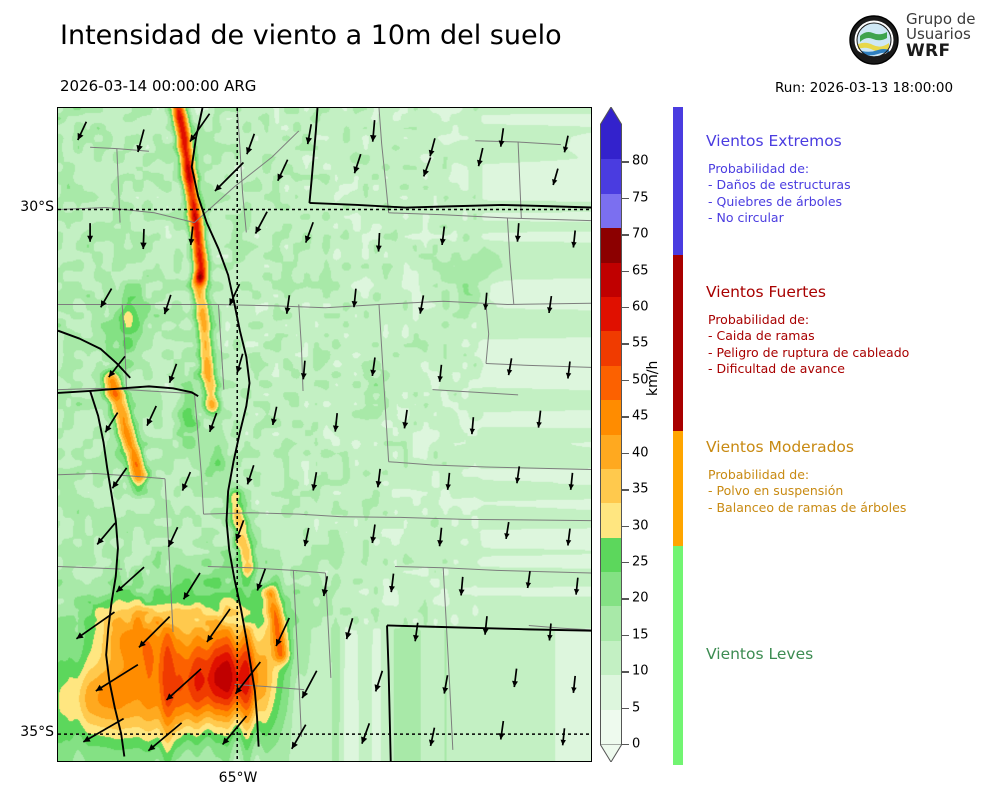 This screenshot has height=800, width=1000. Describe the element at coordinates (928, 50) in the screenshot. I see `logo-line-3: WRF` at that location.